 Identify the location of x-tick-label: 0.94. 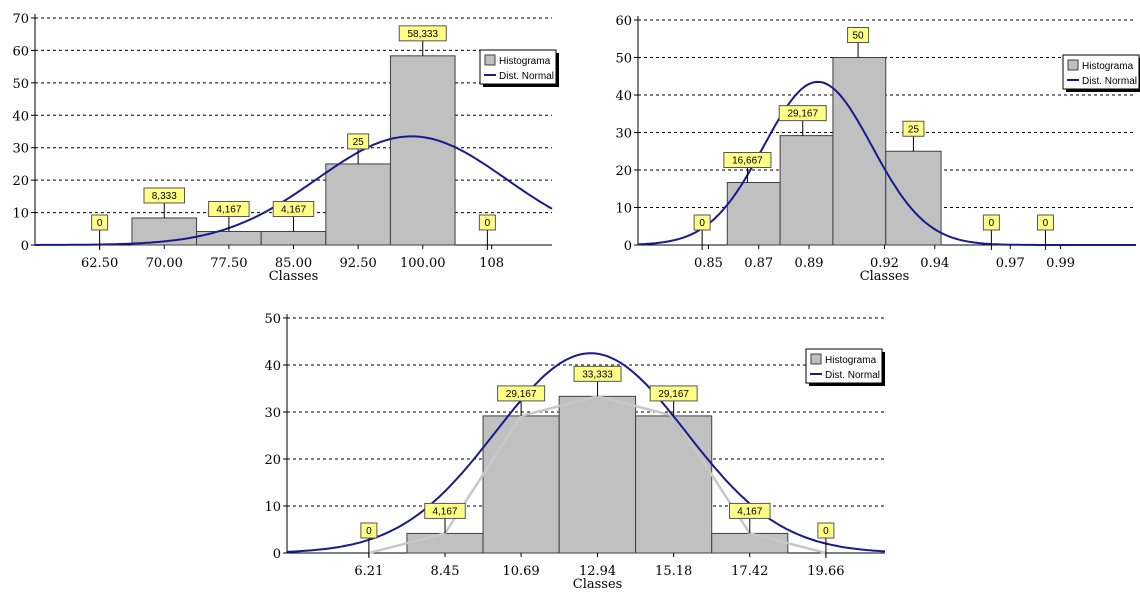
(934, 263).